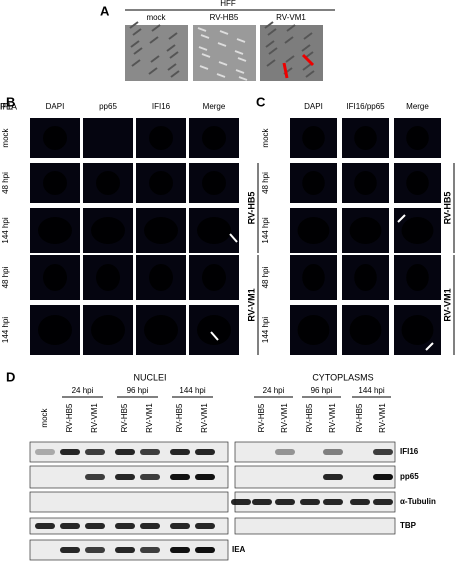 The width and height of the screenshot is (474, 561). I want to click on fraction-title: CYTOPLASMS, so click(342, 377).